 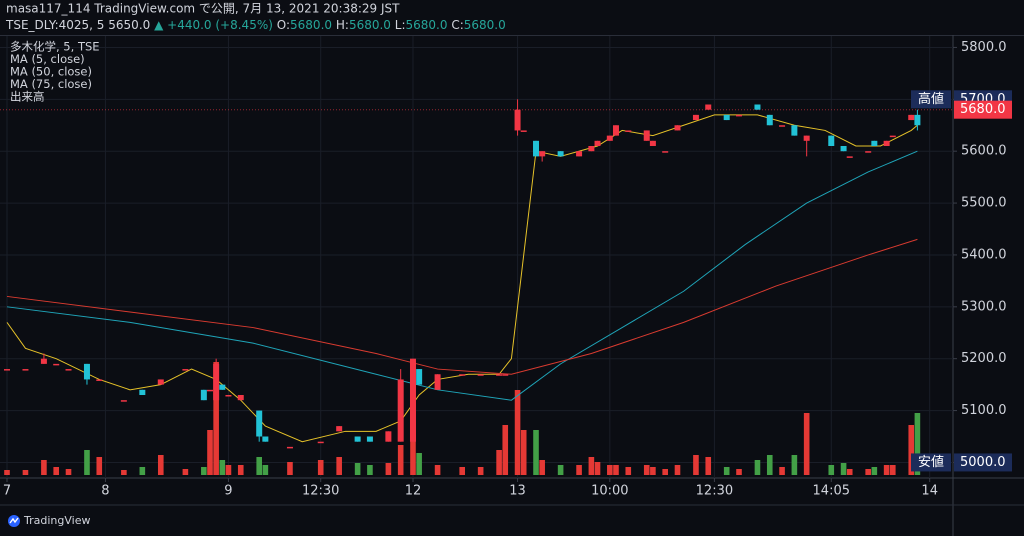 What do you see at coordinates (14, 521) in the screenshot?
I see `brand-logo` at bounding box center [14, 521].